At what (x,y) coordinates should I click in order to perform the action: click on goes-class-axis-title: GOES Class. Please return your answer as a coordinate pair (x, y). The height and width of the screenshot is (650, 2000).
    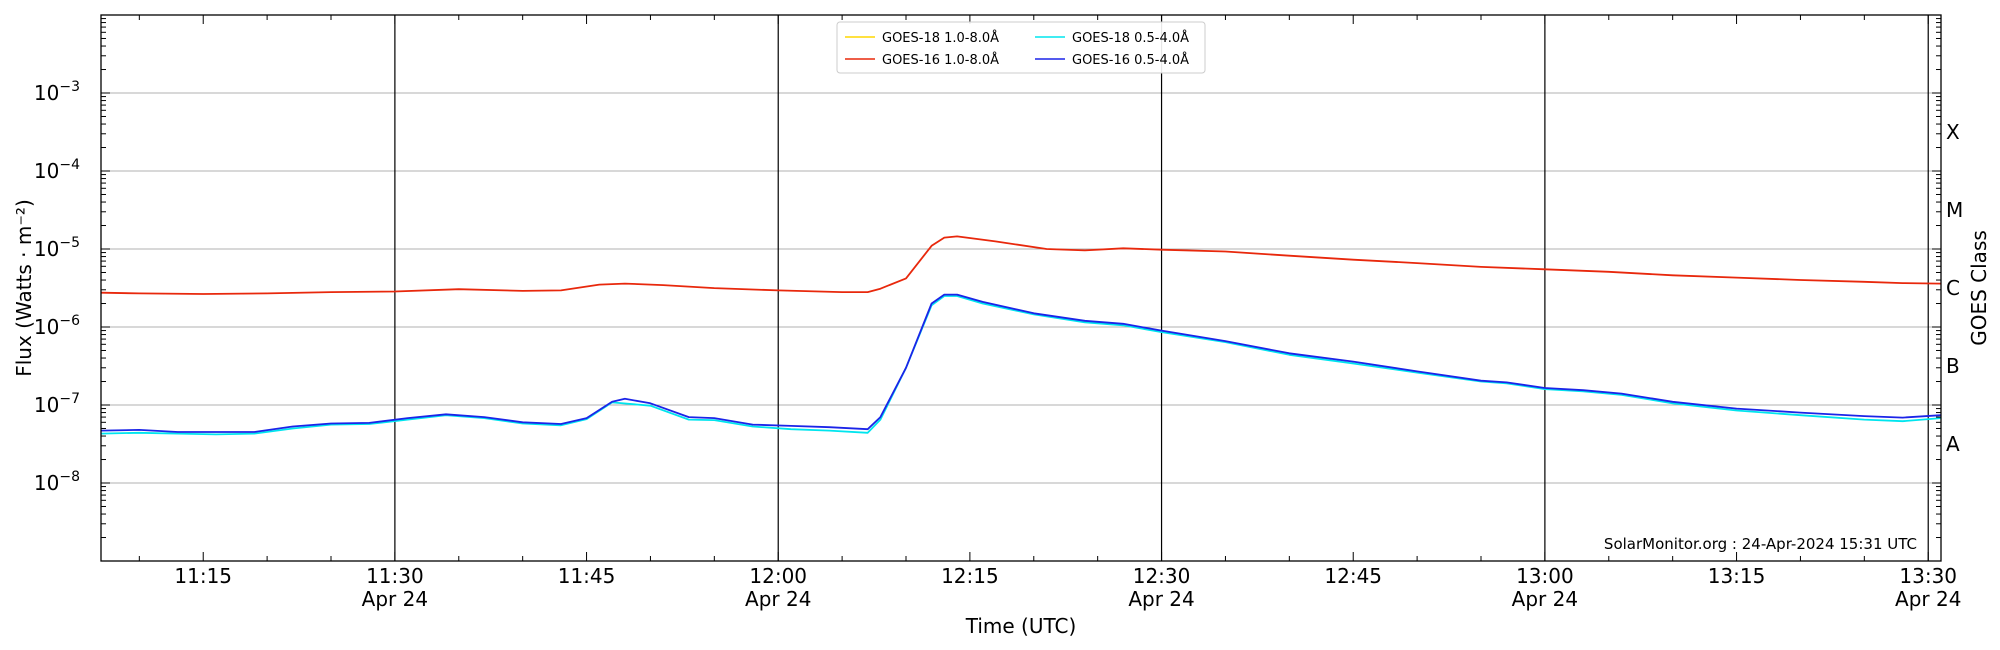
    Looking at the image, I should click on (1979, 288).